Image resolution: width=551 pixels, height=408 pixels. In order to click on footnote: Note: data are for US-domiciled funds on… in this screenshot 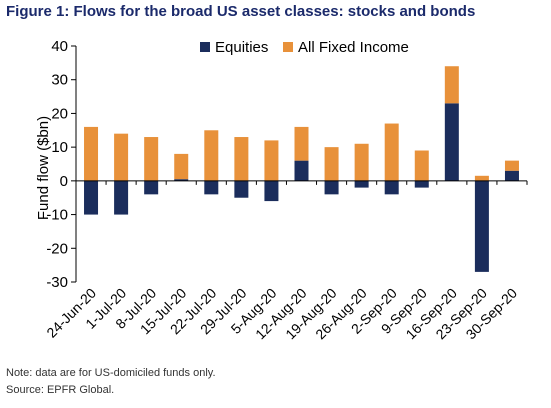, I will do `click(111, 373)`.